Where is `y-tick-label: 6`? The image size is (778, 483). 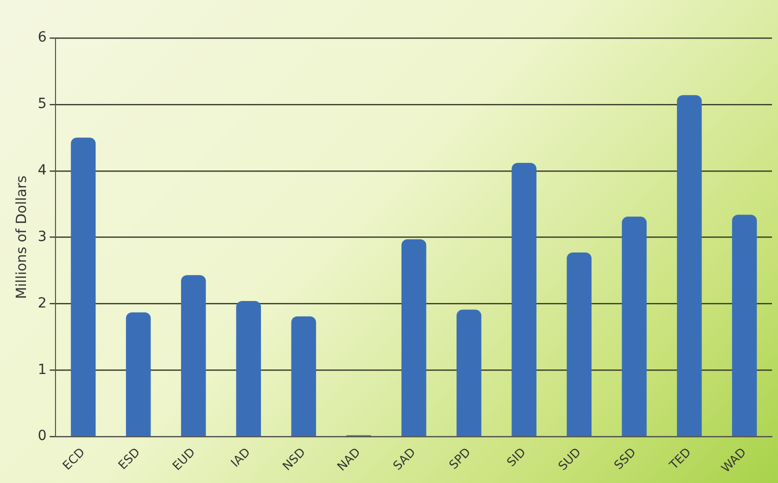
y-tick-label: 6 is located at coordinates (42, 38).